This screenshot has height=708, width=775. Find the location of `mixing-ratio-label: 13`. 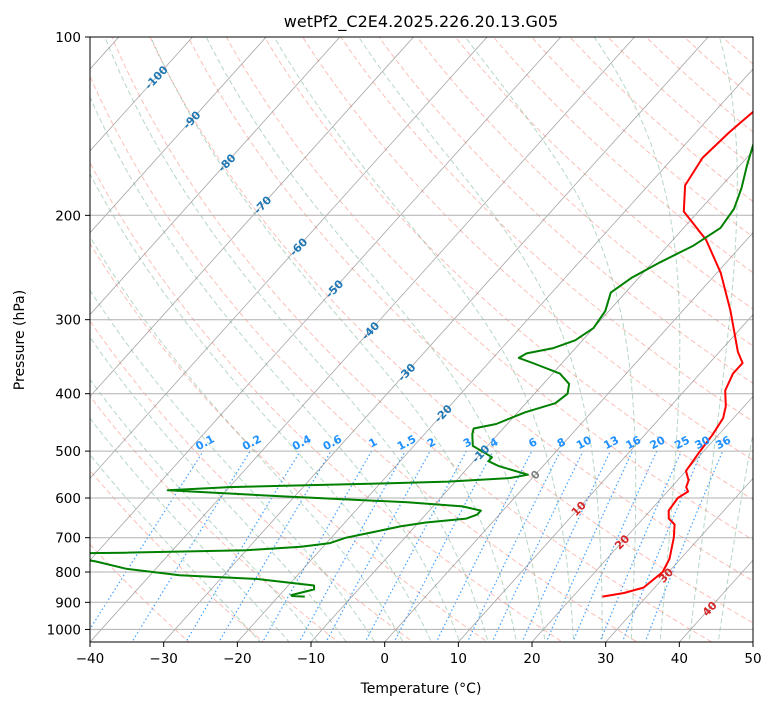

mixing-ratio-label: 13 is located at coordinates (611, 442).